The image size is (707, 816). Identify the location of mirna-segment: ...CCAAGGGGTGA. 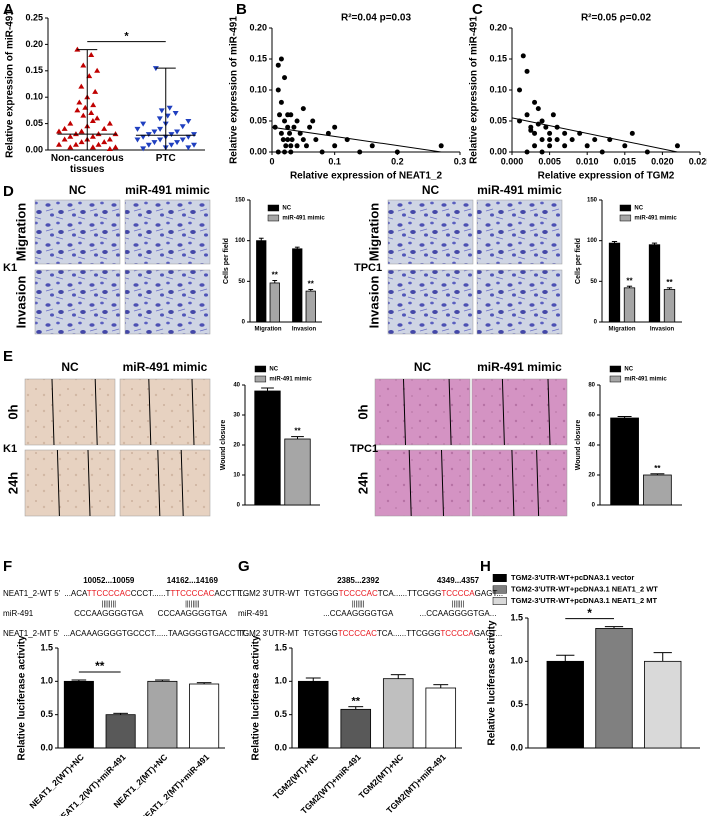
(358, 613).